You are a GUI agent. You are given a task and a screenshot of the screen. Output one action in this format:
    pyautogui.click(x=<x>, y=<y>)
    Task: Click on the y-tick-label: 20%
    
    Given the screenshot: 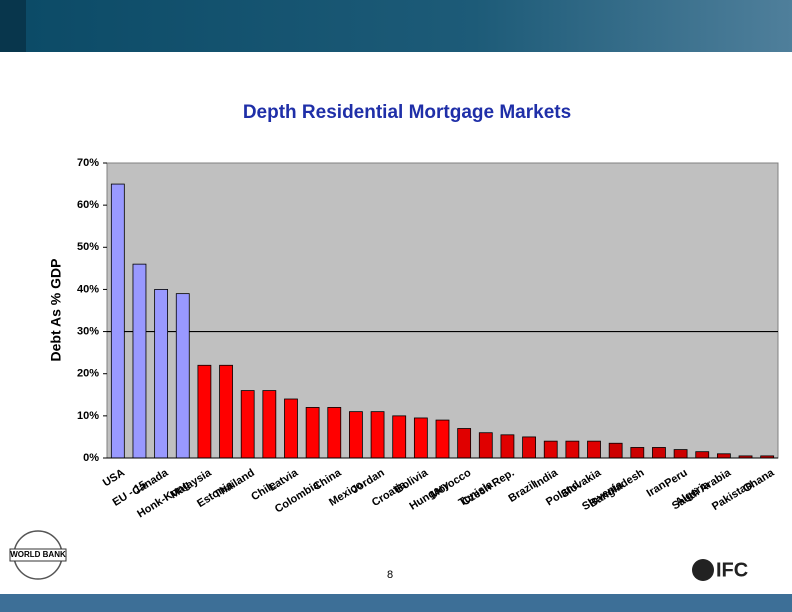 What is the action you would take?
    pyautogui.click(x=88, y=374)
    